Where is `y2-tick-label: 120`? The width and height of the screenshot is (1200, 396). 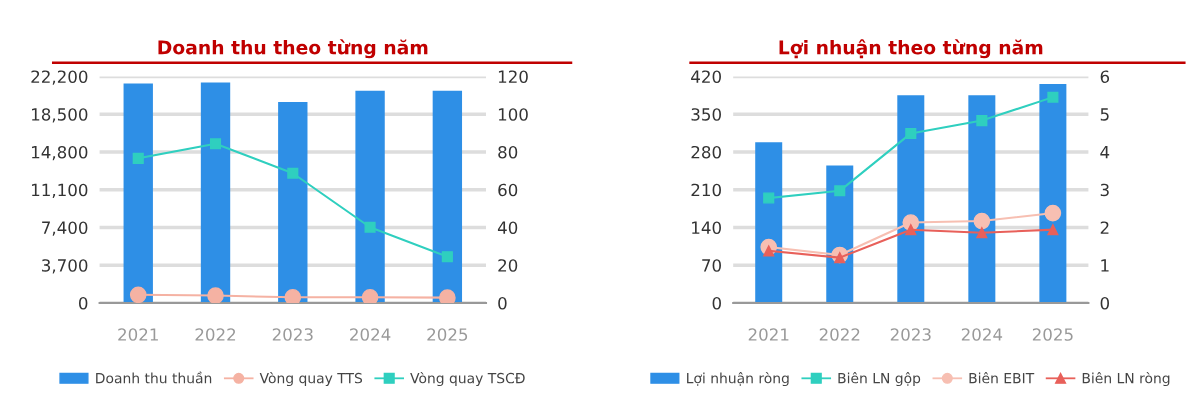 y2-tick-label: 120 is located at coordinates (513, 76).